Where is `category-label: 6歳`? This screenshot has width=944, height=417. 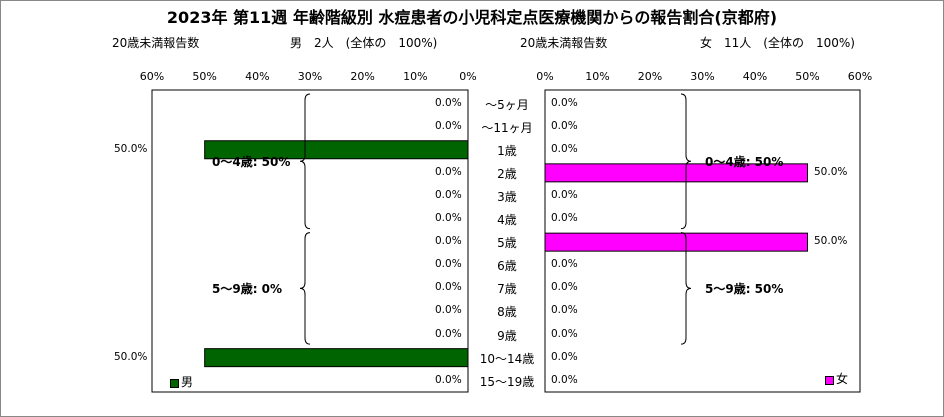
category-label: 6歳 is located at coordinates (507, 266).